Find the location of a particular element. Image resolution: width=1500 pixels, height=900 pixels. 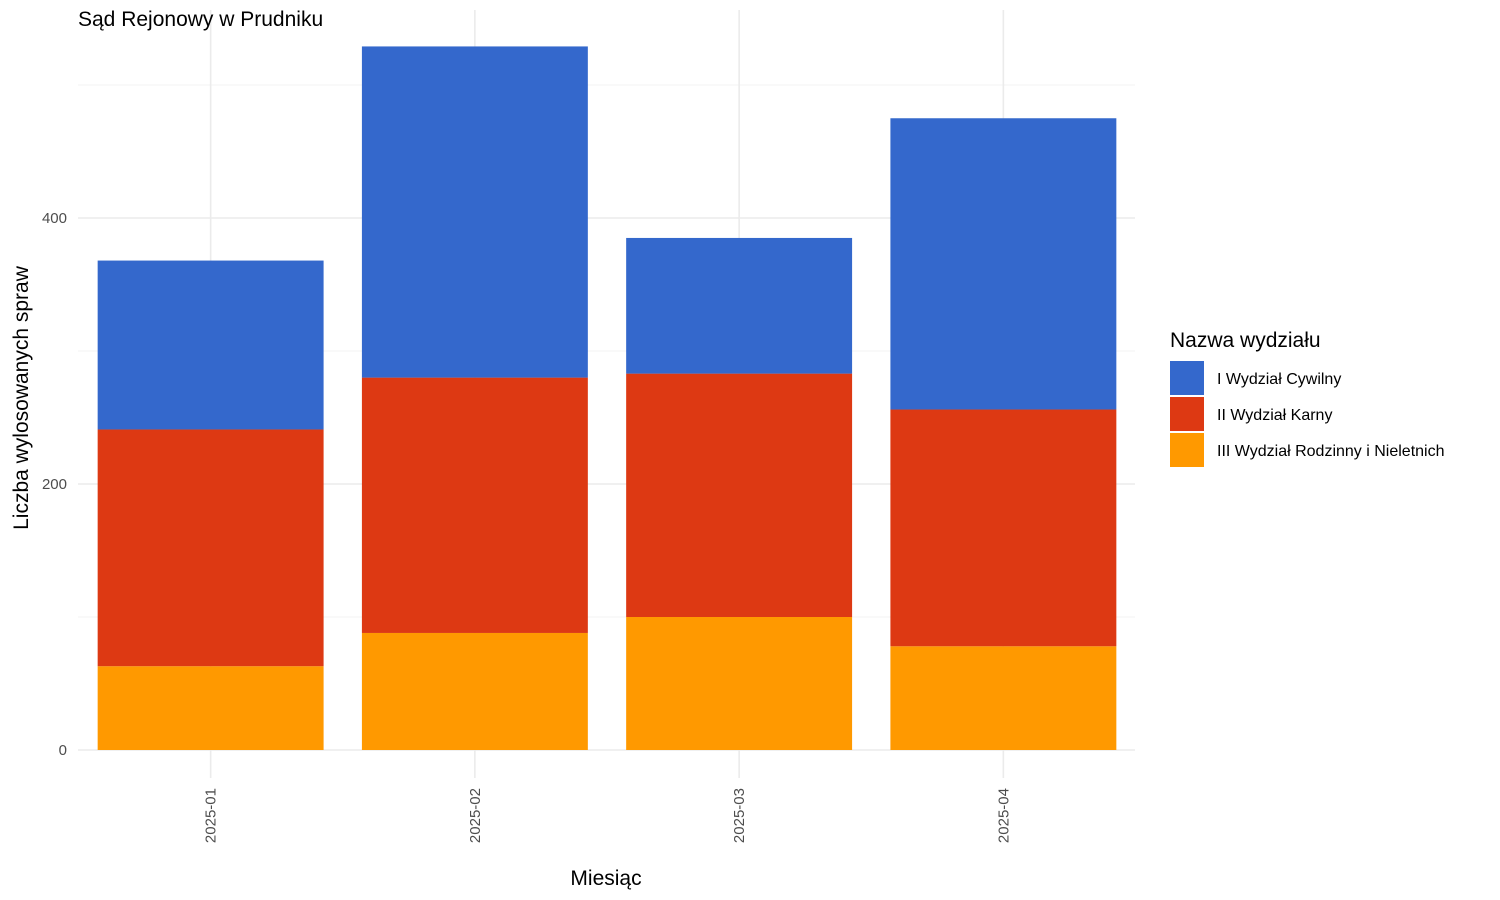

x-axis-ticks: 2025-01 2025-02 2025-03 2025-04 is located at coordinates (608, 815).